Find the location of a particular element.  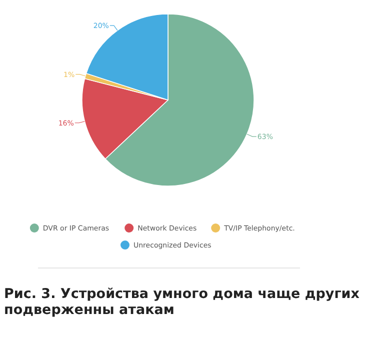

text: Рис. 3. Устройства умного дома чаще других подверженны атакам is located at coordinates (182, 302).